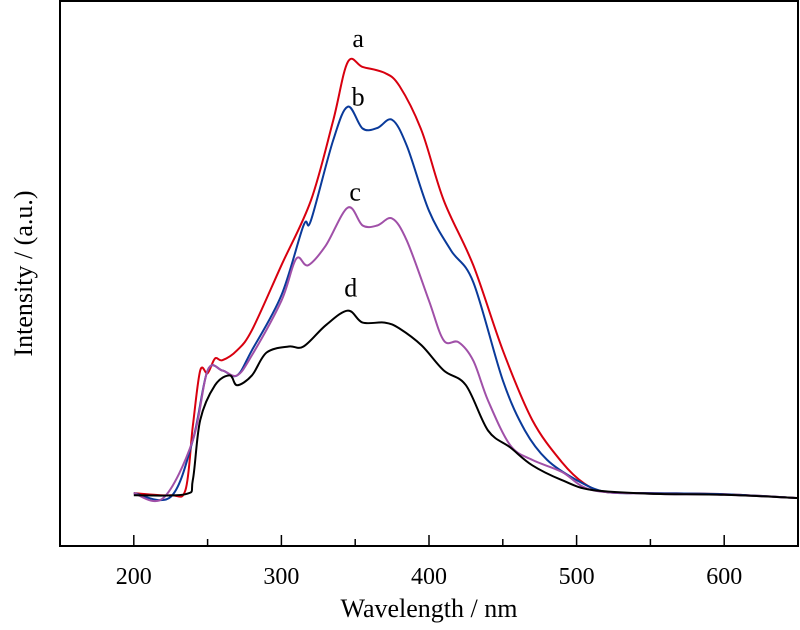  I want to click on x-axis-title: Wavelength / nm, so click(429, 608).